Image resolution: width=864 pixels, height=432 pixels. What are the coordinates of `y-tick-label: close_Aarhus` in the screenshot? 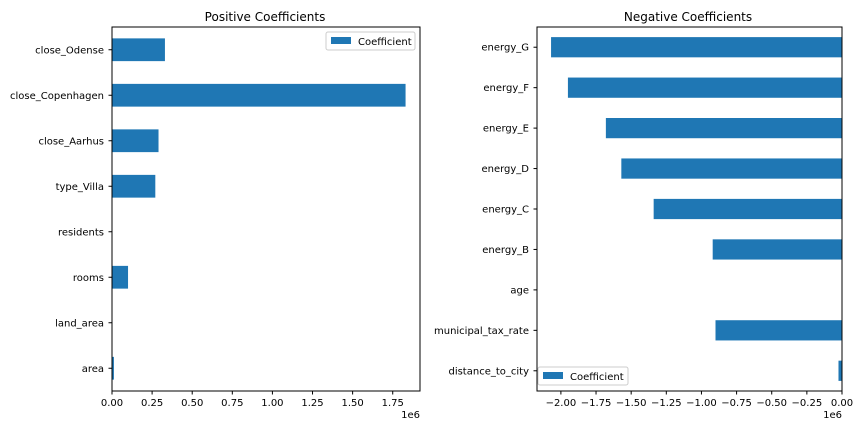 It's located at (71, 141).